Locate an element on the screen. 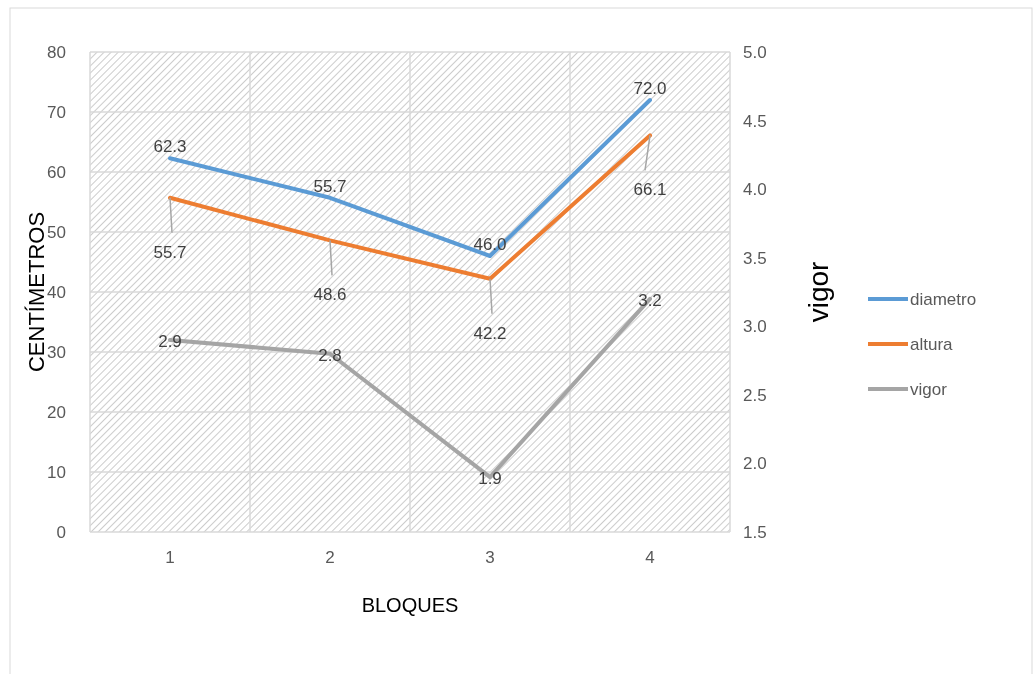  y-tick-label: 80 is located at coordinates (56, 52).